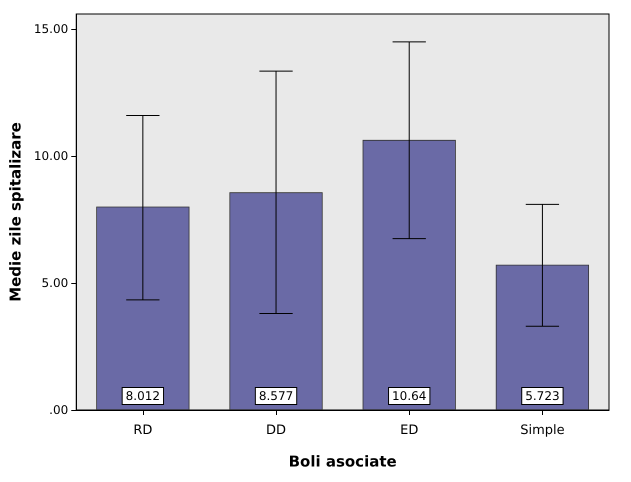  What do you see at coordinates (342, 461) in the screenshot?
I see `x-axis-title: Boli asociate` at bounding box center [342, 461].